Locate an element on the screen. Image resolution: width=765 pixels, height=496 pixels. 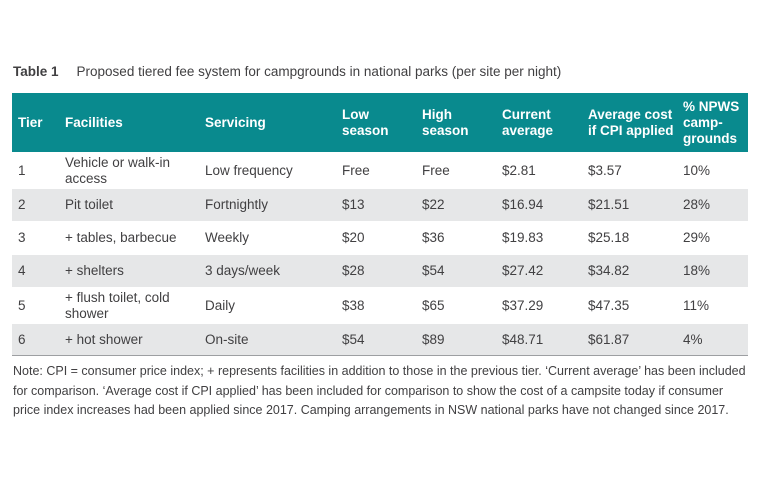
col-header-tier: Tier is located at coordinates (35, 123).